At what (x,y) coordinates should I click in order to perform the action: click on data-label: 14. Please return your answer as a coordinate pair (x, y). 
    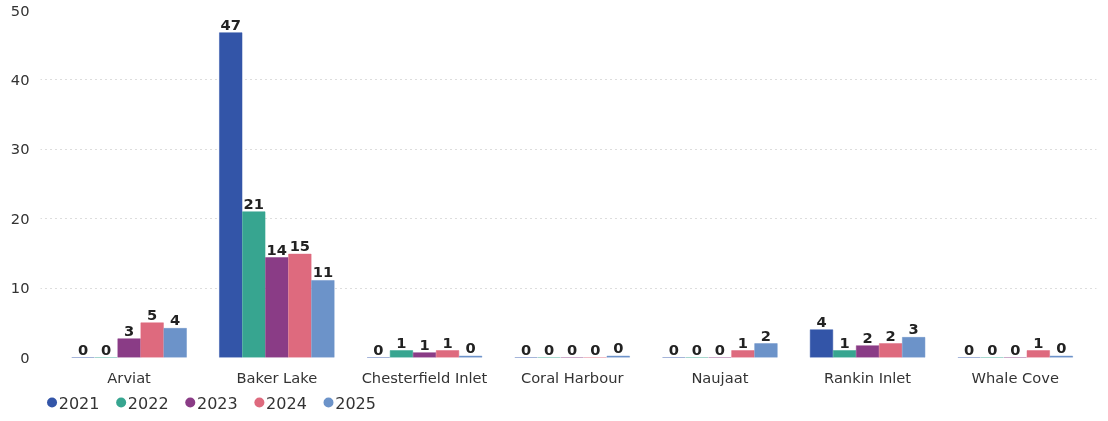
    Looking at the image, I should click on (277, 249).